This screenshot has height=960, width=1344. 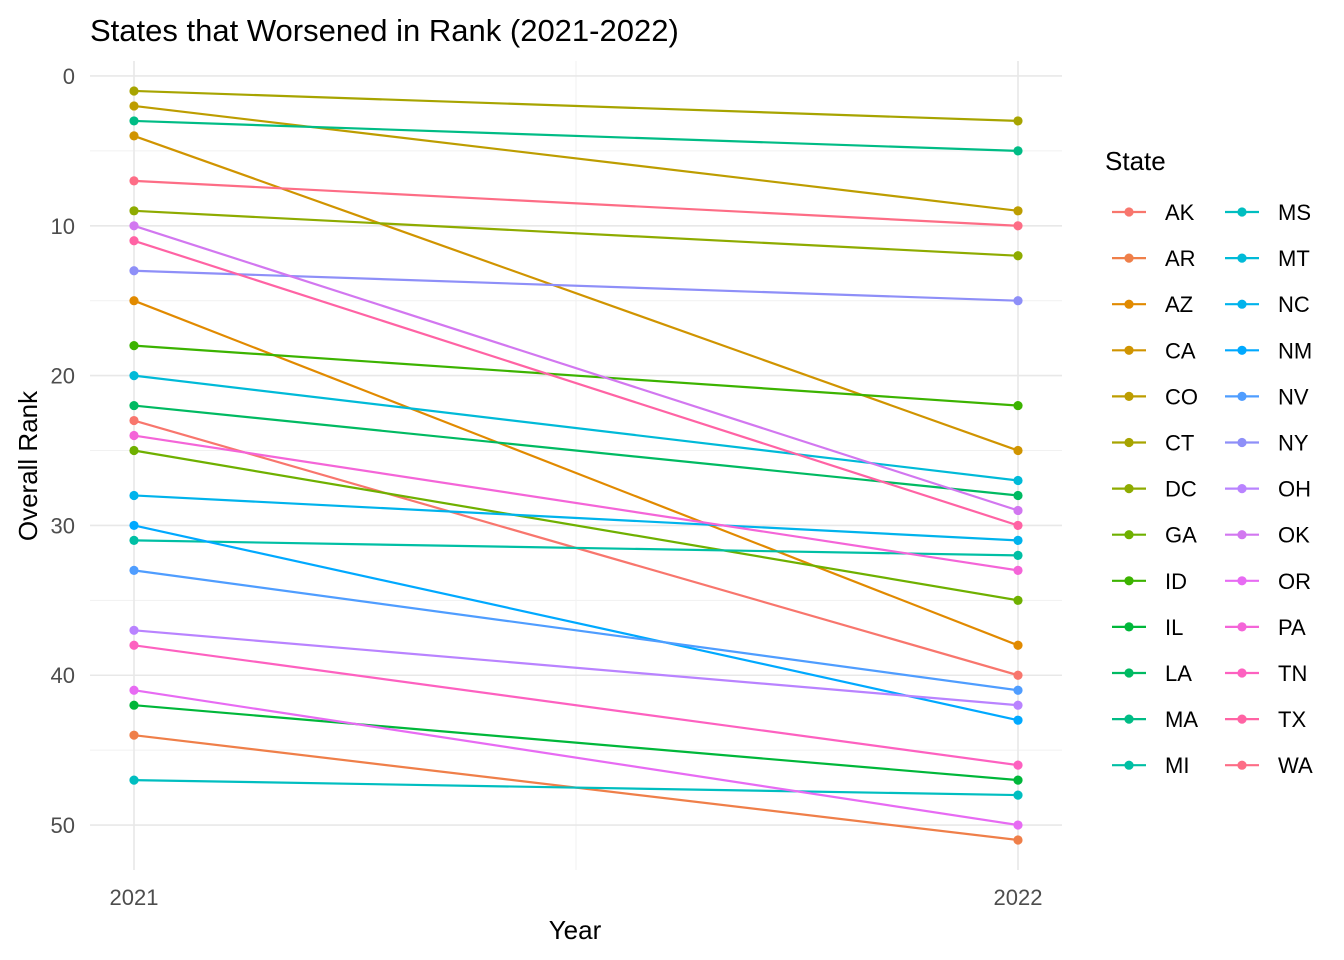 What do you see at coordinates (1294, 581) in the screenshot?
I see `legend-label: OR` at bounding box center [1294, 581].